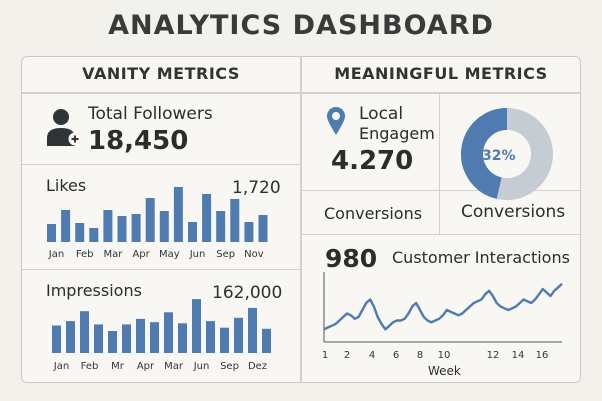 This screenshot has width=602, height=401. What do you see at coordinates (420, 355) in the screenshot?
I see `line-tick-8: 8` at bounding box center [420, 355].